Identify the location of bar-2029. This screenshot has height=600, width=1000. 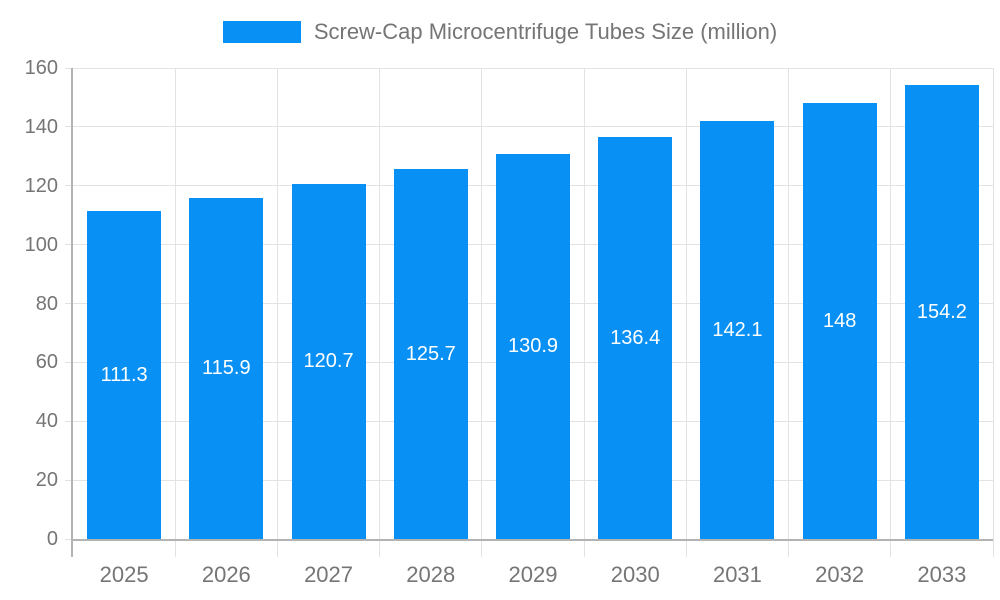
(533, 346).